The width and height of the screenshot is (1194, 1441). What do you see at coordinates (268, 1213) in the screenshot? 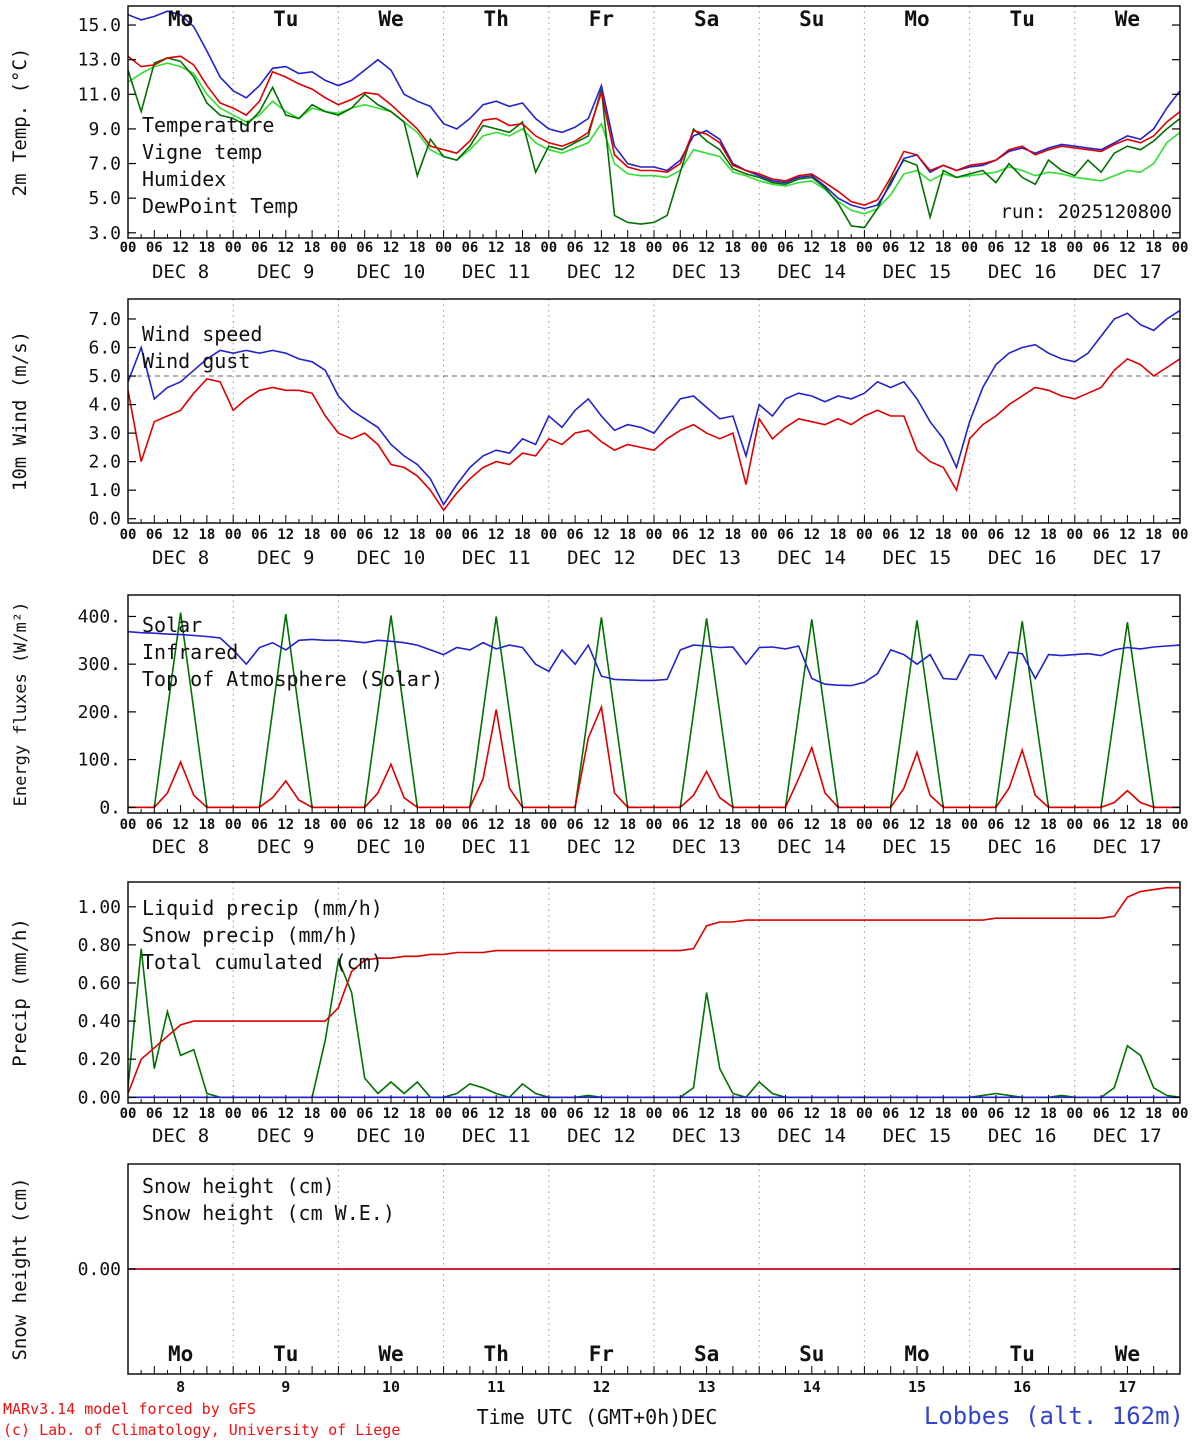
I see `legend-snow-height-cm-w-e-: Snow height (cm W.E.)` at bounding box center [268, 1213].